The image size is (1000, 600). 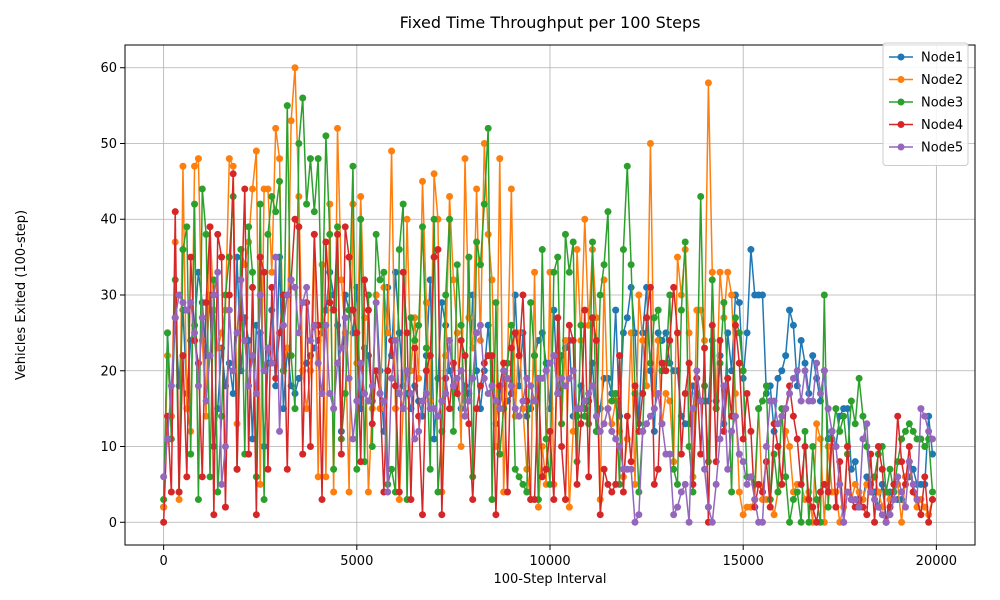 What do you see at coordinates (549, 579) in the screenshot?
I see `x-axis-label: 100-Step Interval` at bounding box center [549, 579].